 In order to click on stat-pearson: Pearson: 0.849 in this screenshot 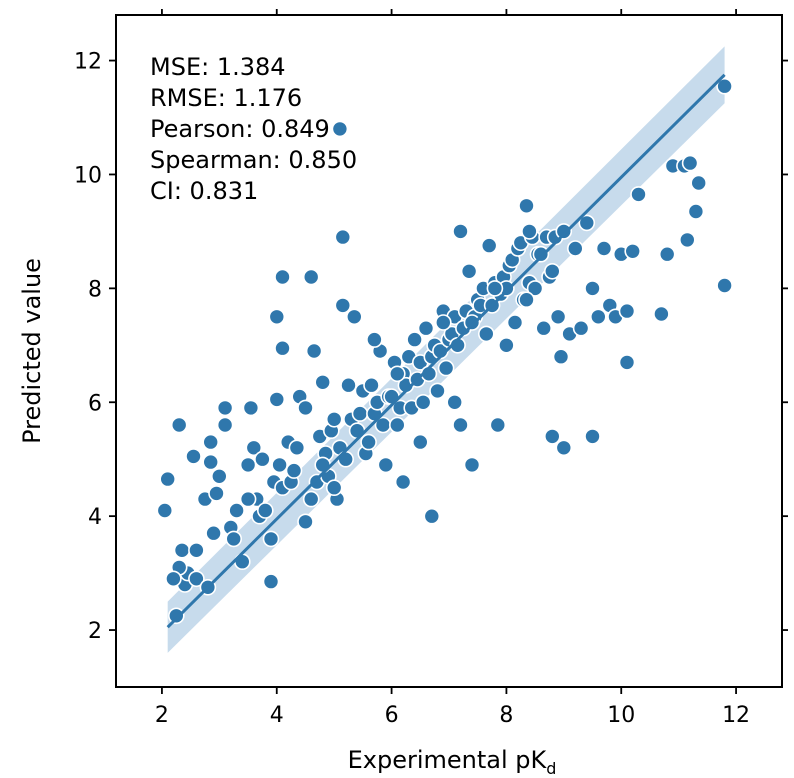, I will do `click(240, 129)`.